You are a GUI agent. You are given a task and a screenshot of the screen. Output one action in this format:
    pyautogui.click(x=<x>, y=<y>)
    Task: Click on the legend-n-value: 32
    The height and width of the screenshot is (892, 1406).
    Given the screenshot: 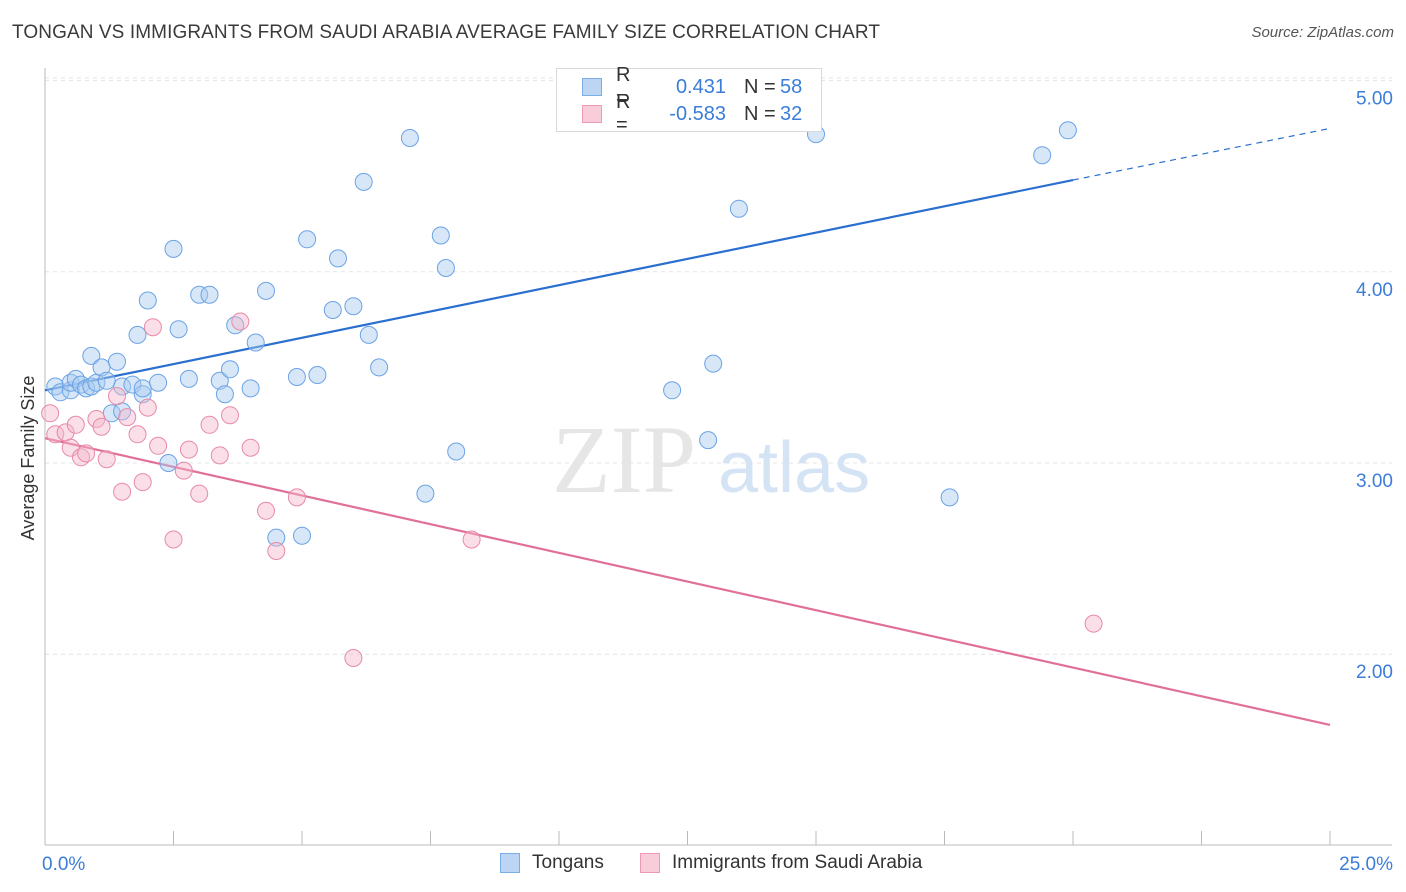 What is the action you would take?
    pyautogui.click(x=791, y=113)
    